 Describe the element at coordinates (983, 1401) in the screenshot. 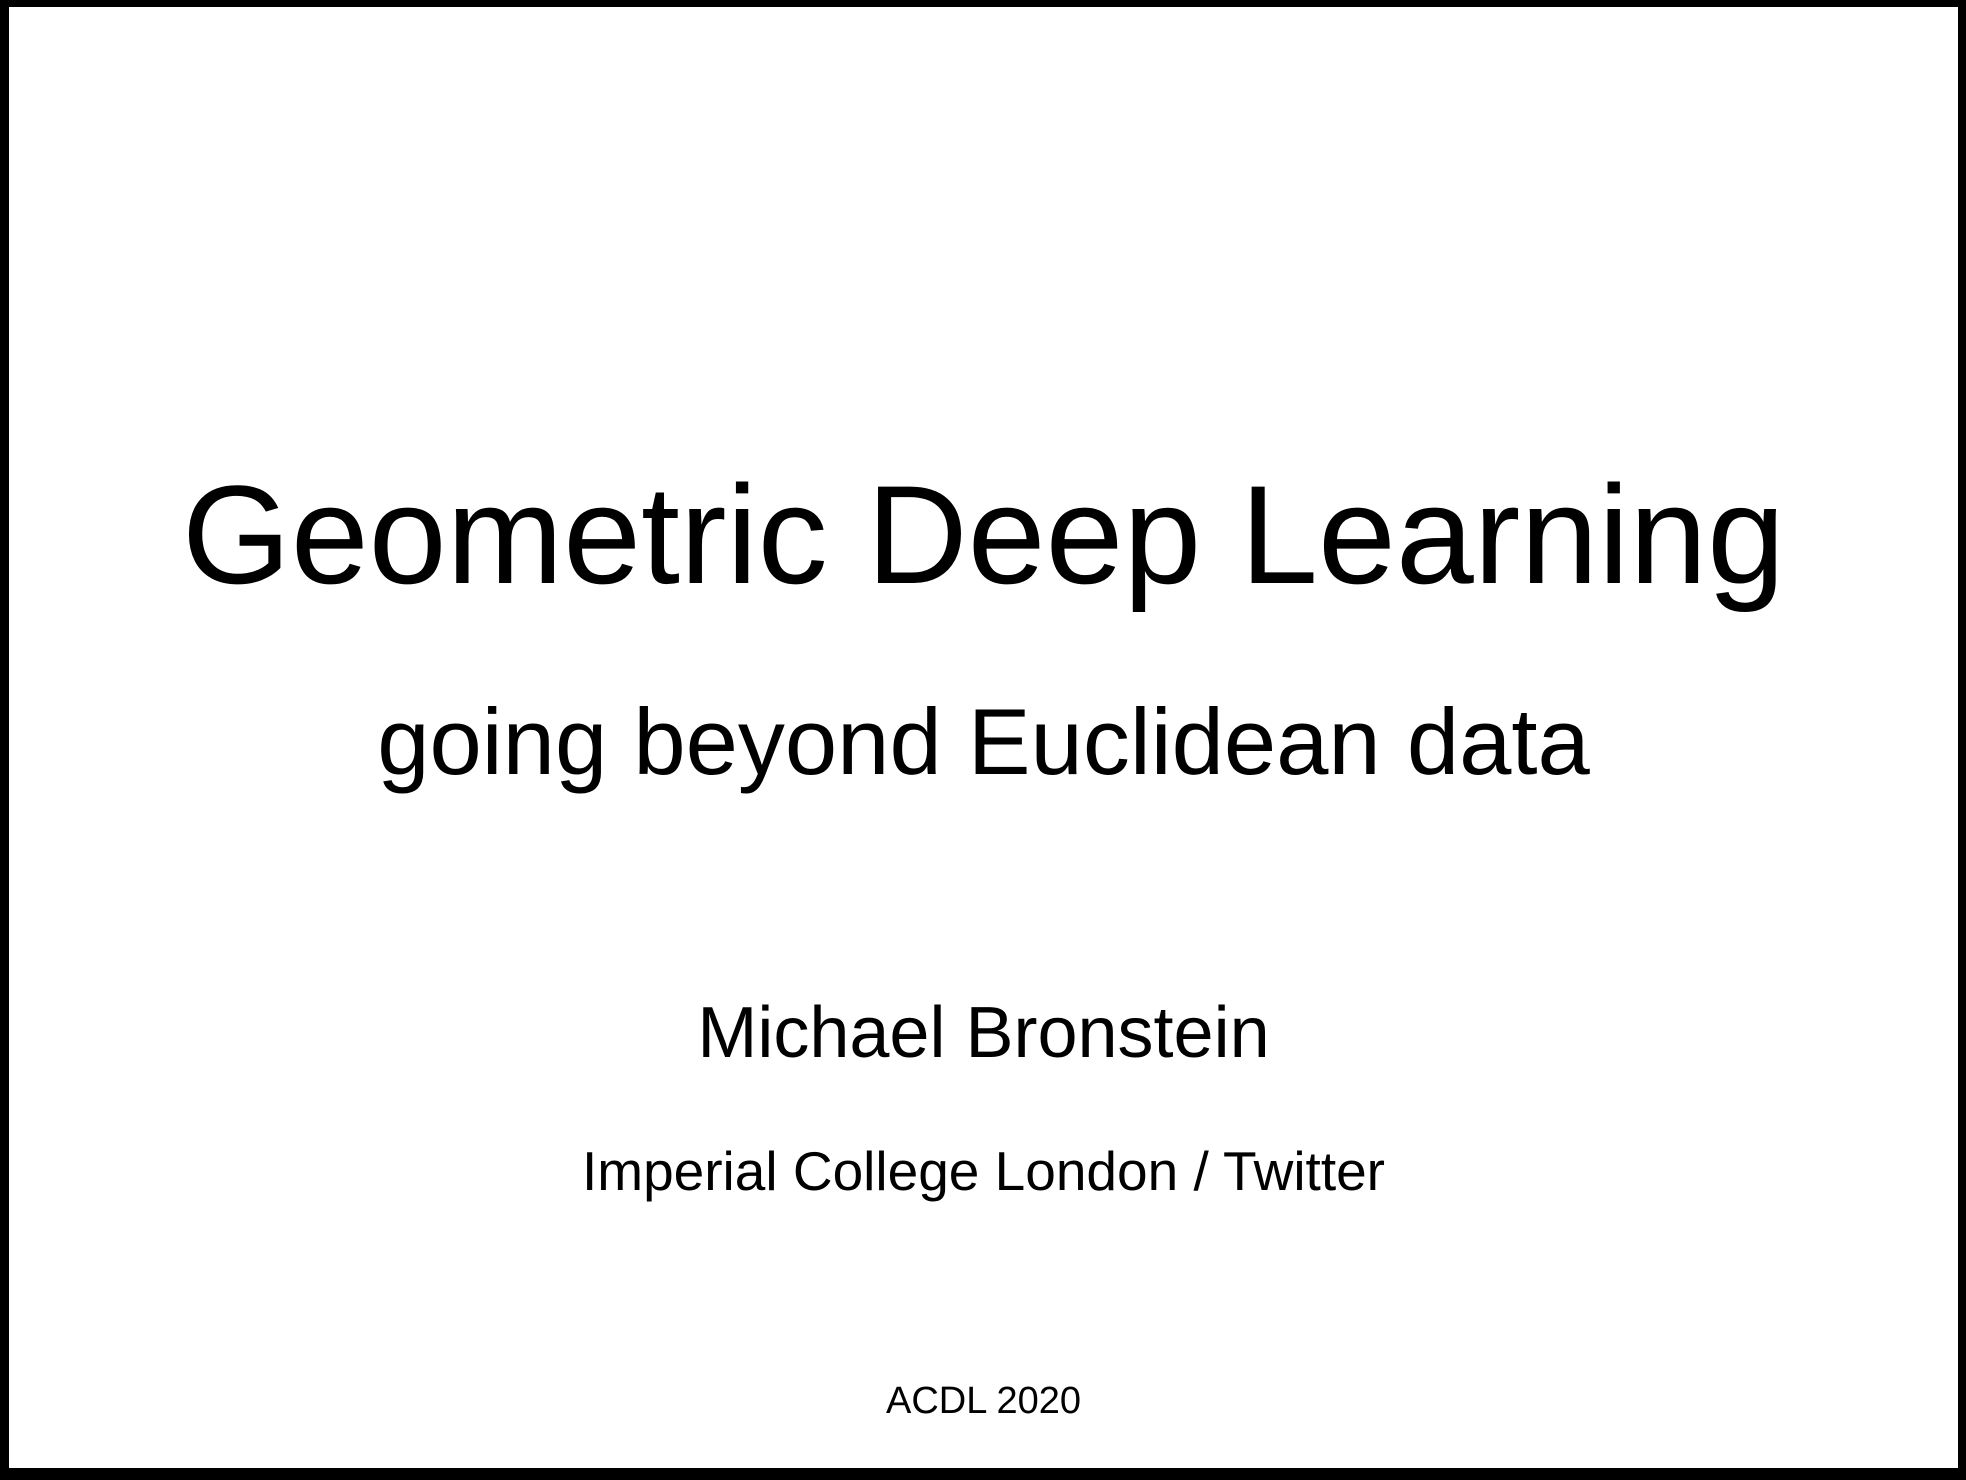

I see `event-label: ACDL 2020` at that location.